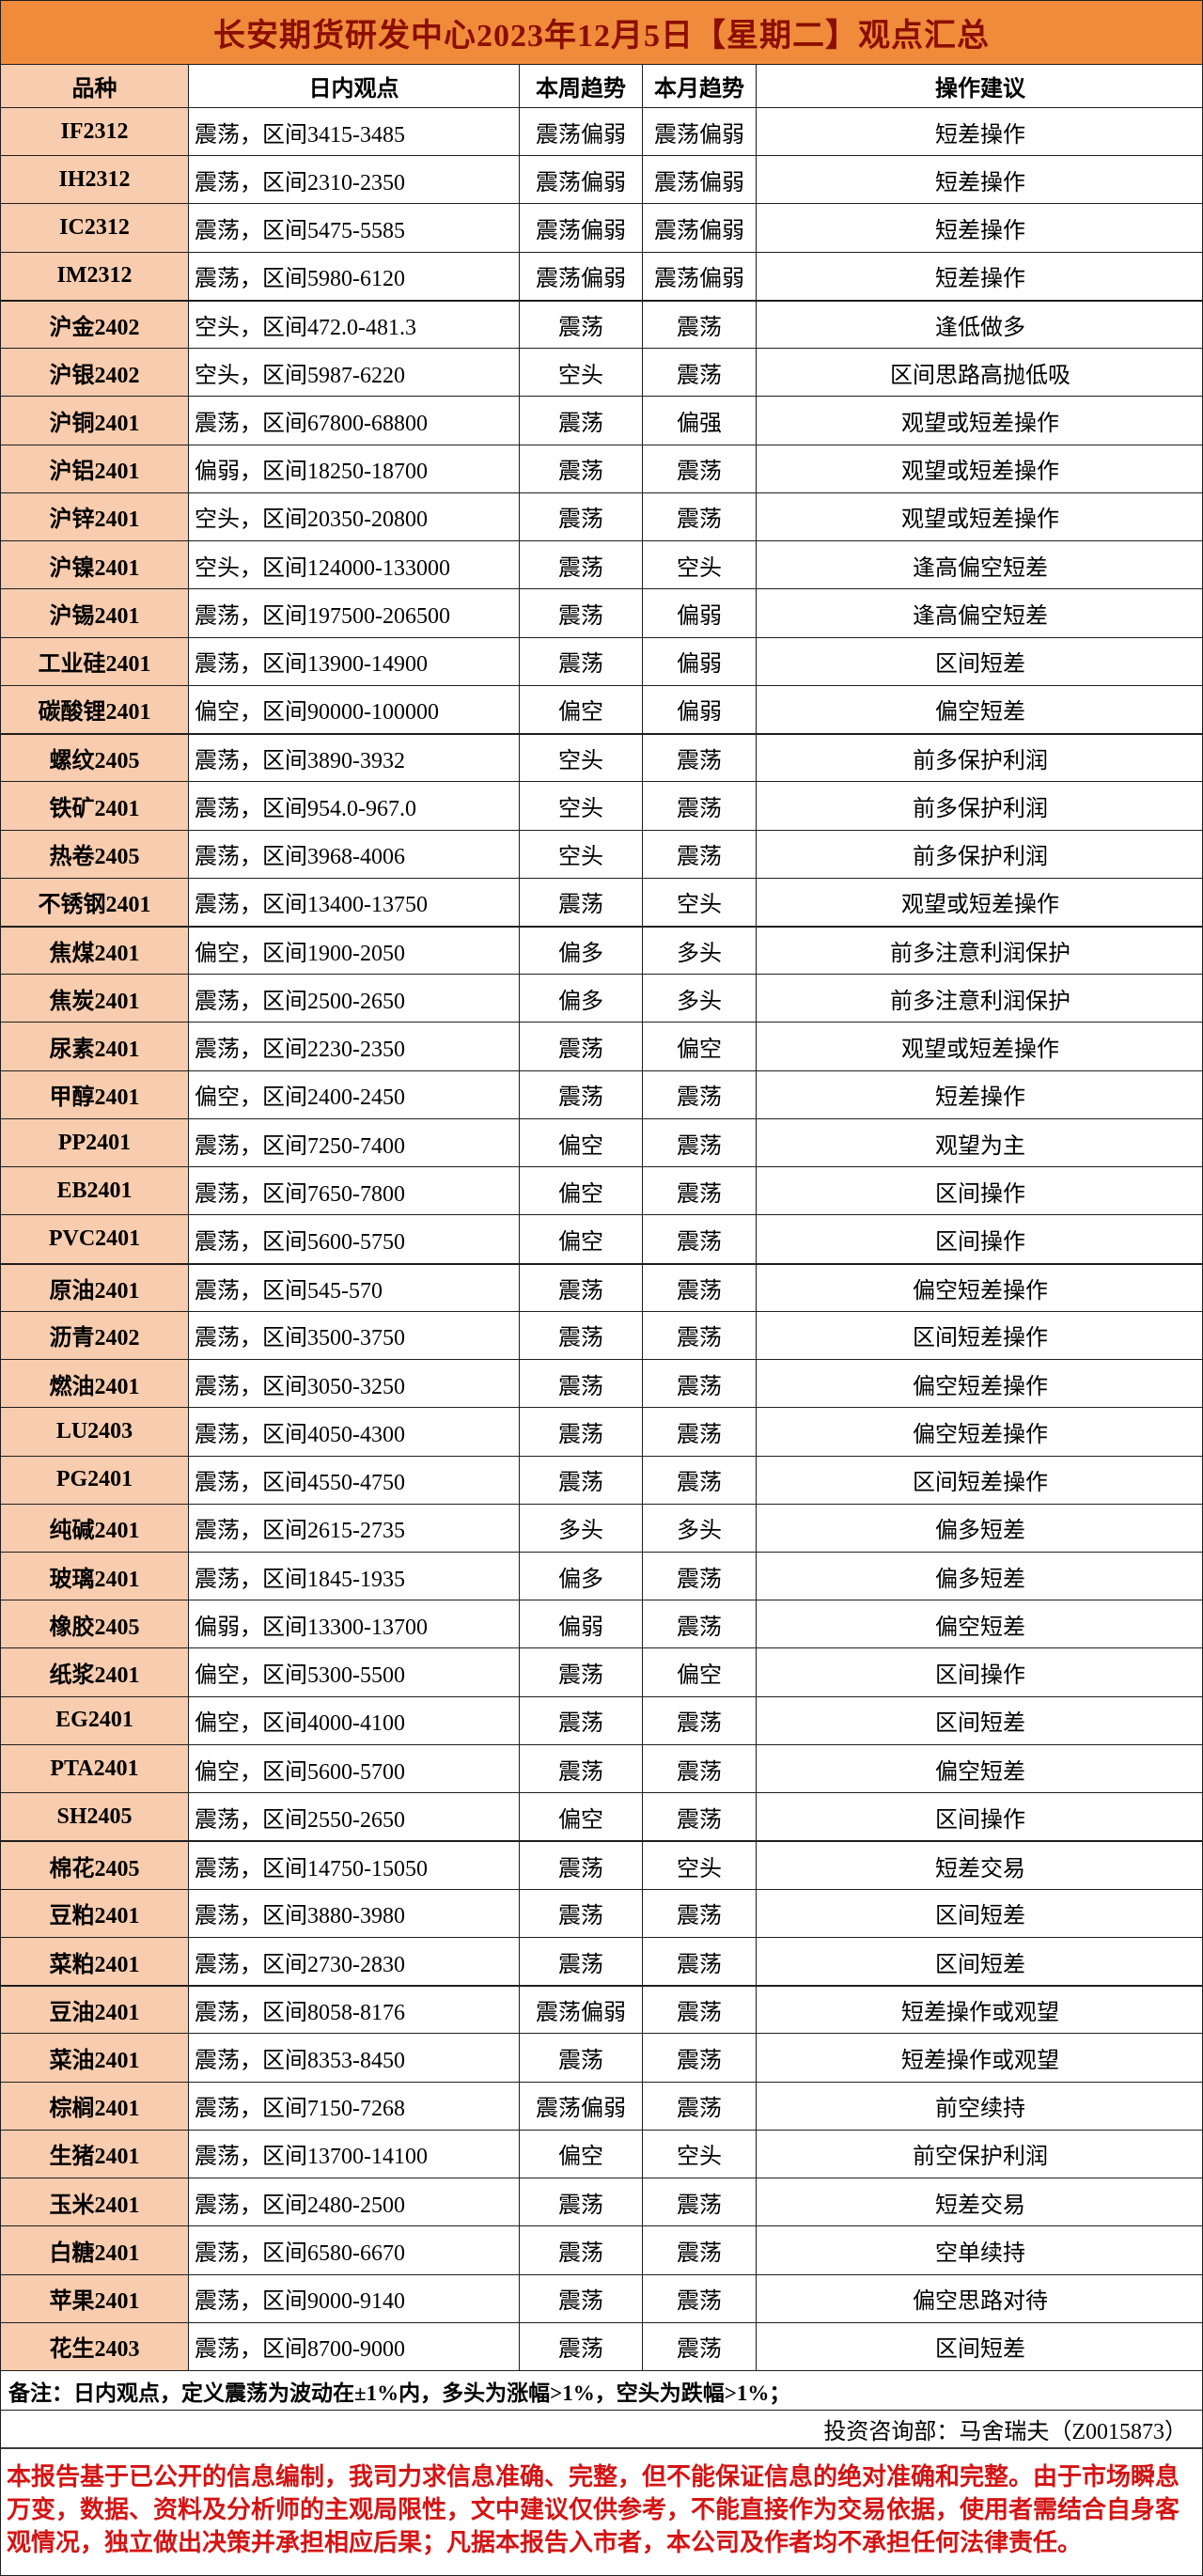 This screenshot has width=1203, height=2576. Describe the element at coordinates (95, 1287) in the screenshot. I see `variety-cell: 原油2401` at that location.